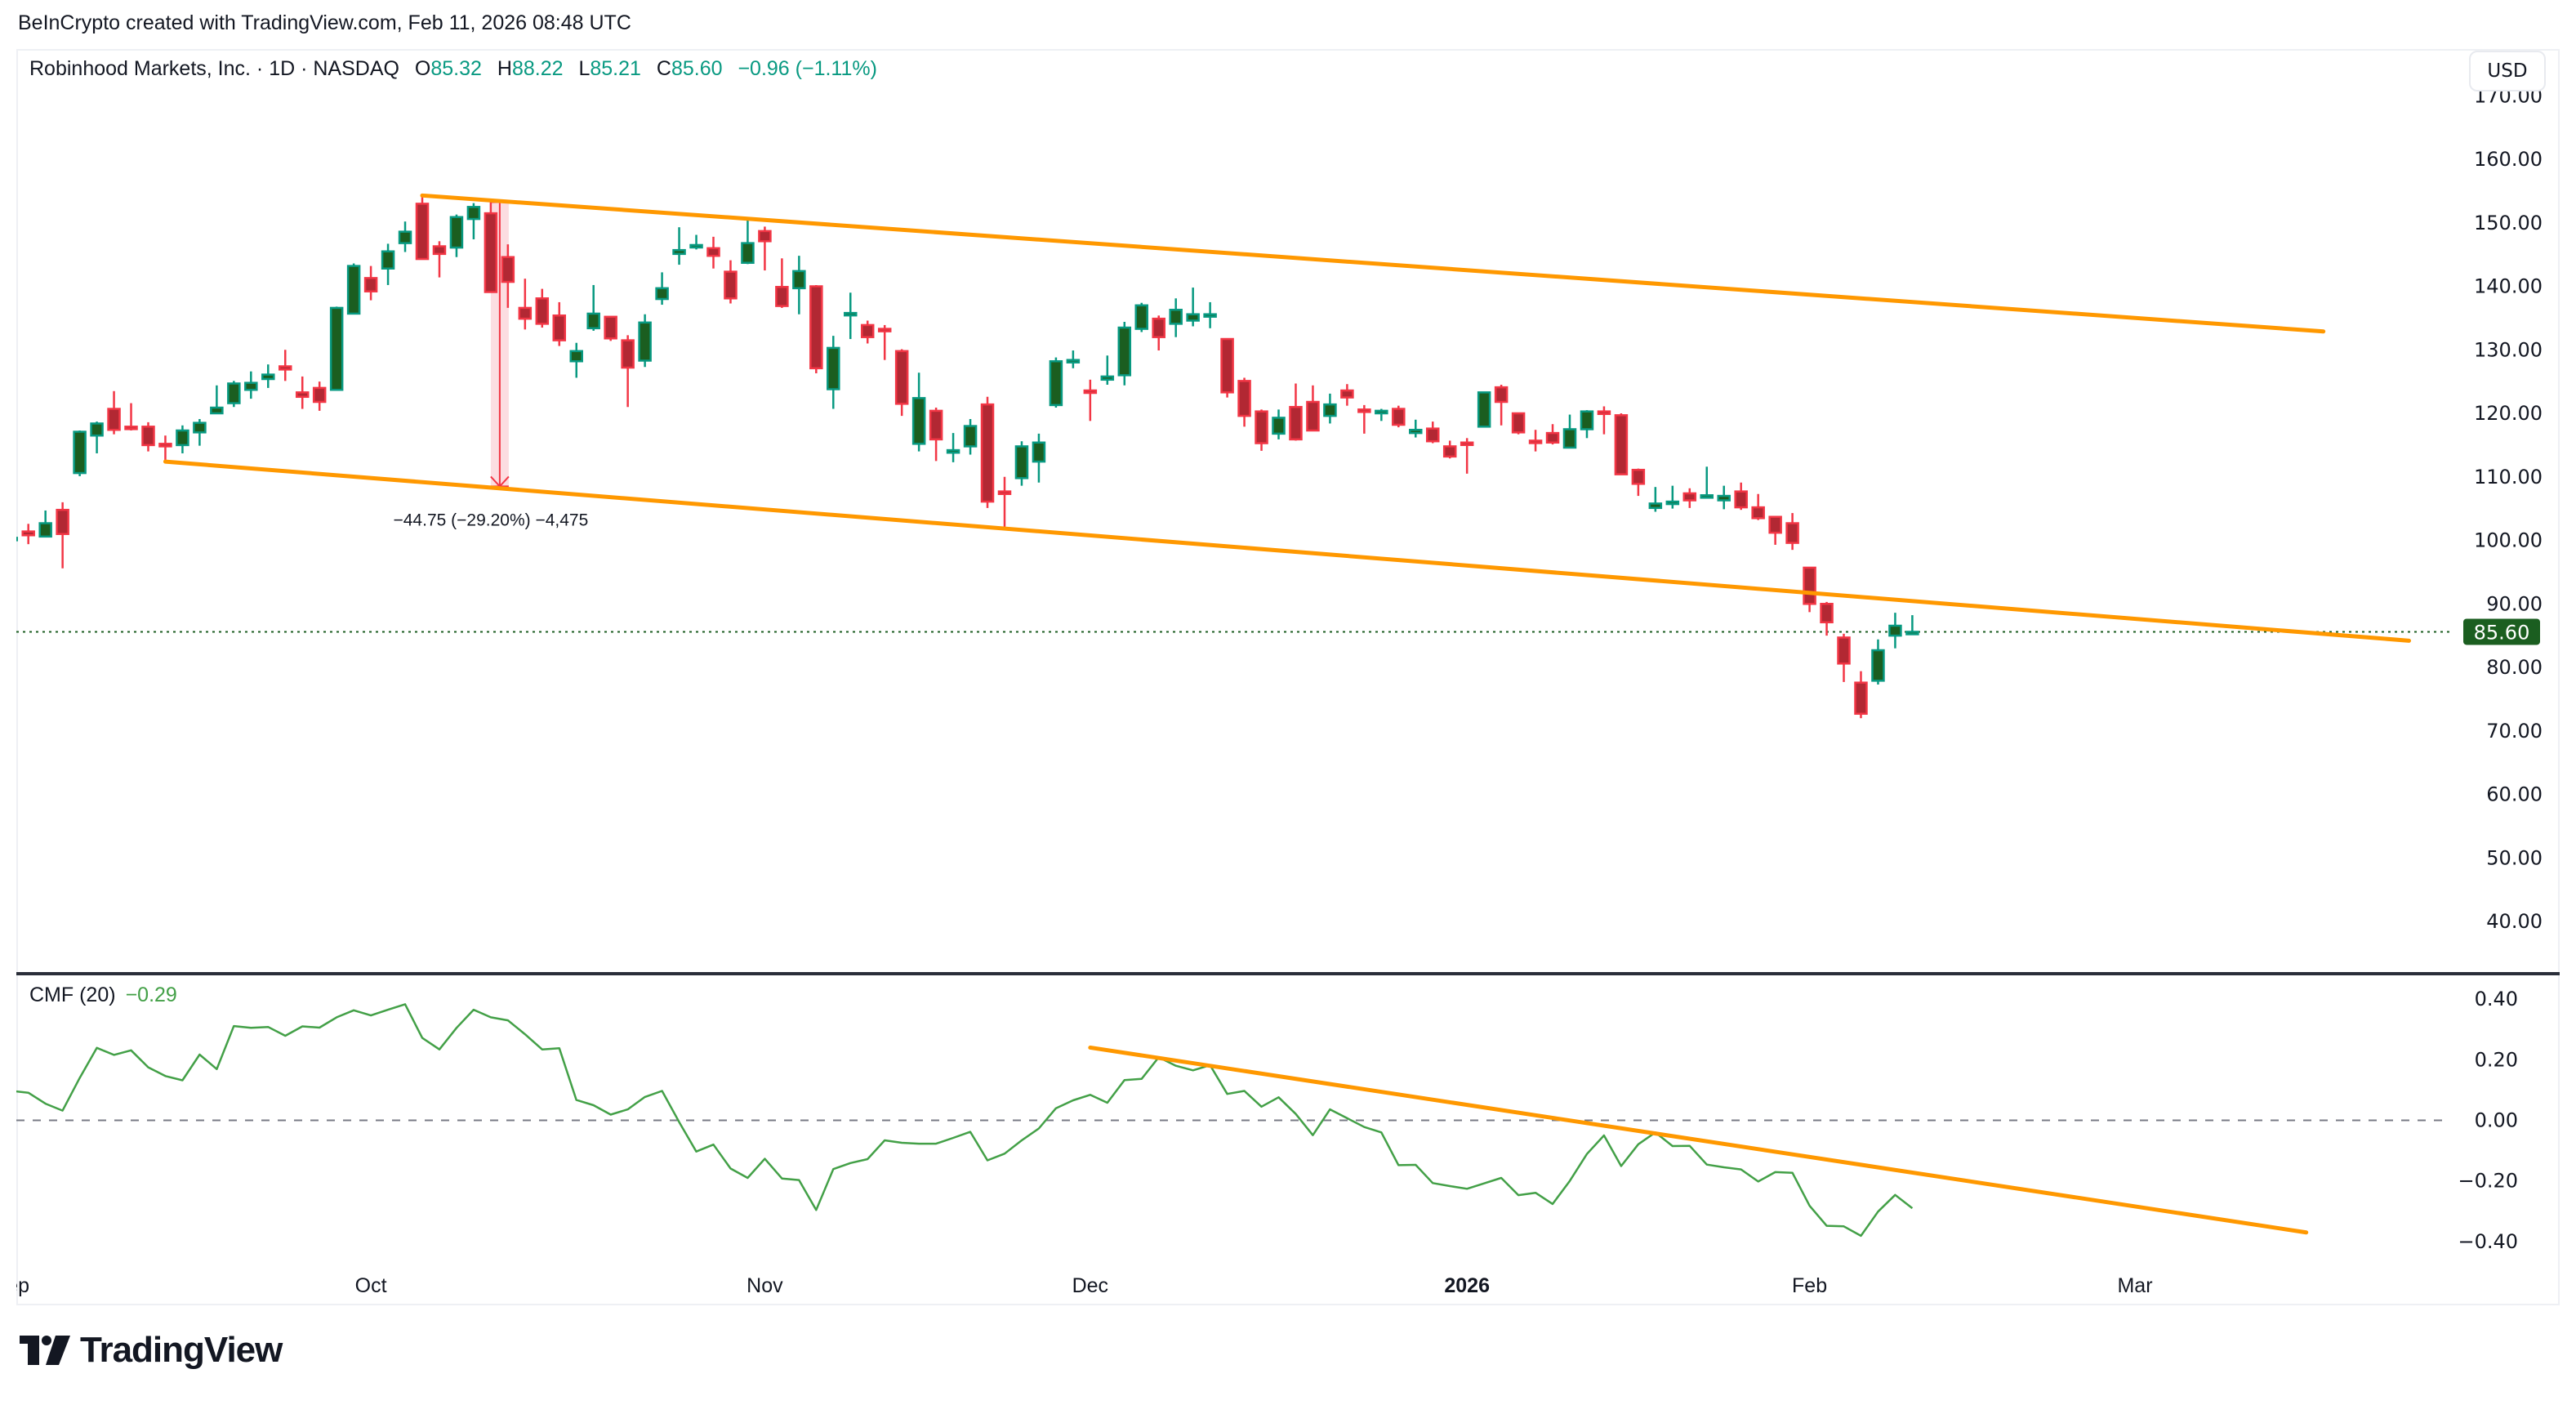 The image size is (2576, 1405). I want to click on time-tick-label: Mar, so click(2134, 1286).